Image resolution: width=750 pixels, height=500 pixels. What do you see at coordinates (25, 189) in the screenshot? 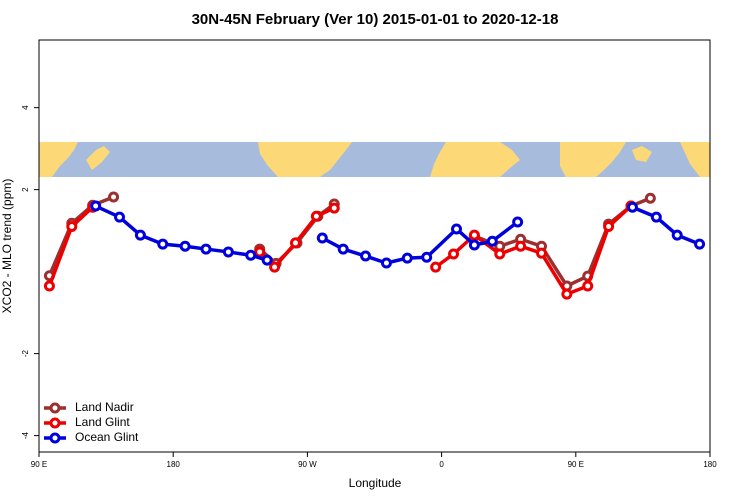
I see `y-tick-label: 2` at bounding box center [25, 189].